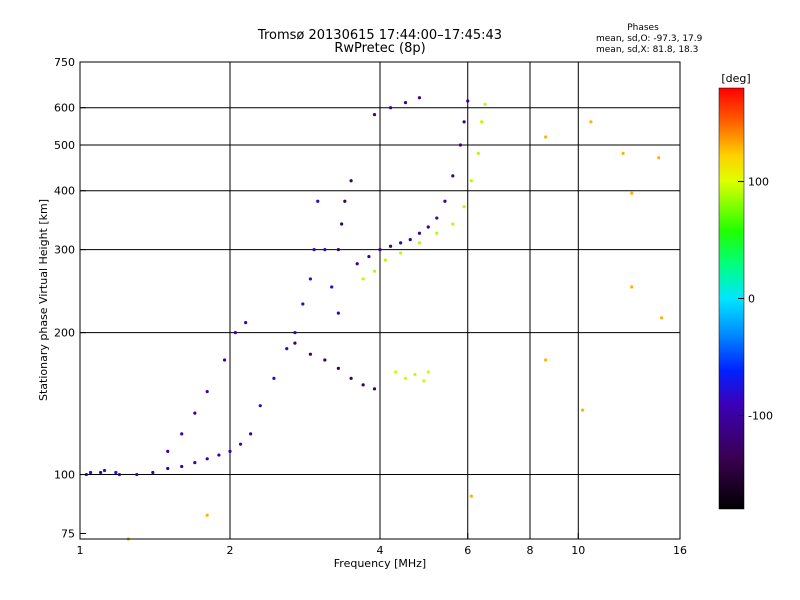 The width and height of the screenshot is (800, 600). What do you see at coordinates (760, 415) in the screenshot?
I see `colorbar-tick-label: -100` at bounding box center [760, 415].